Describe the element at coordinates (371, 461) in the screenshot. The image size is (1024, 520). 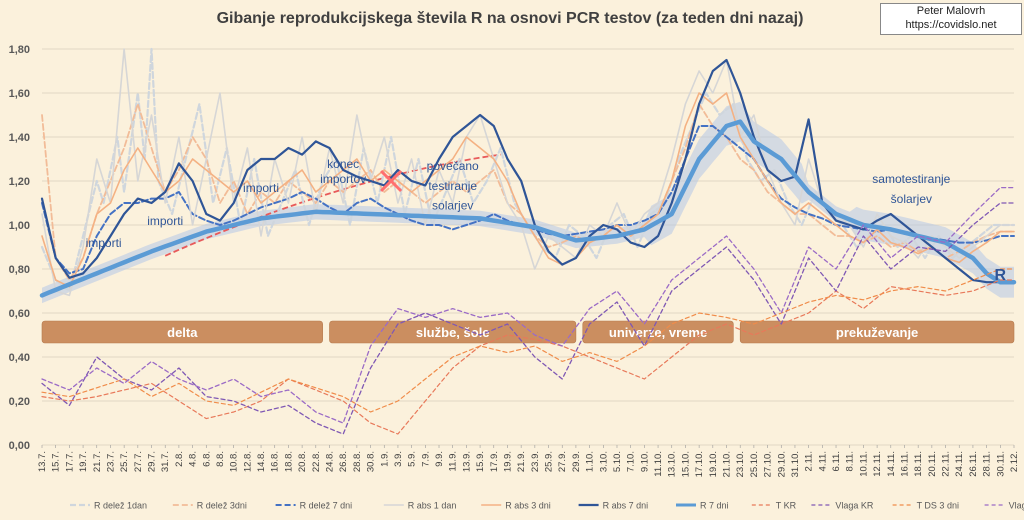
I see `x-tick-label: 30.8.` at that location.